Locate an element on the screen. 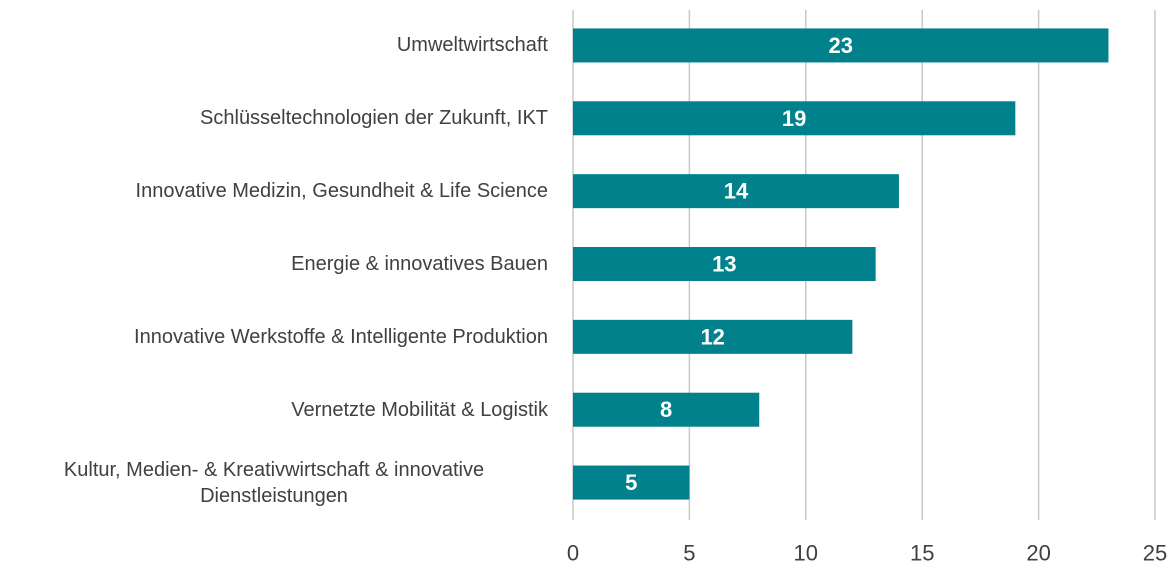  category-label-row: Schlüsseltechnologien der Zukunft, IKT is located at coordinates (274, 118).